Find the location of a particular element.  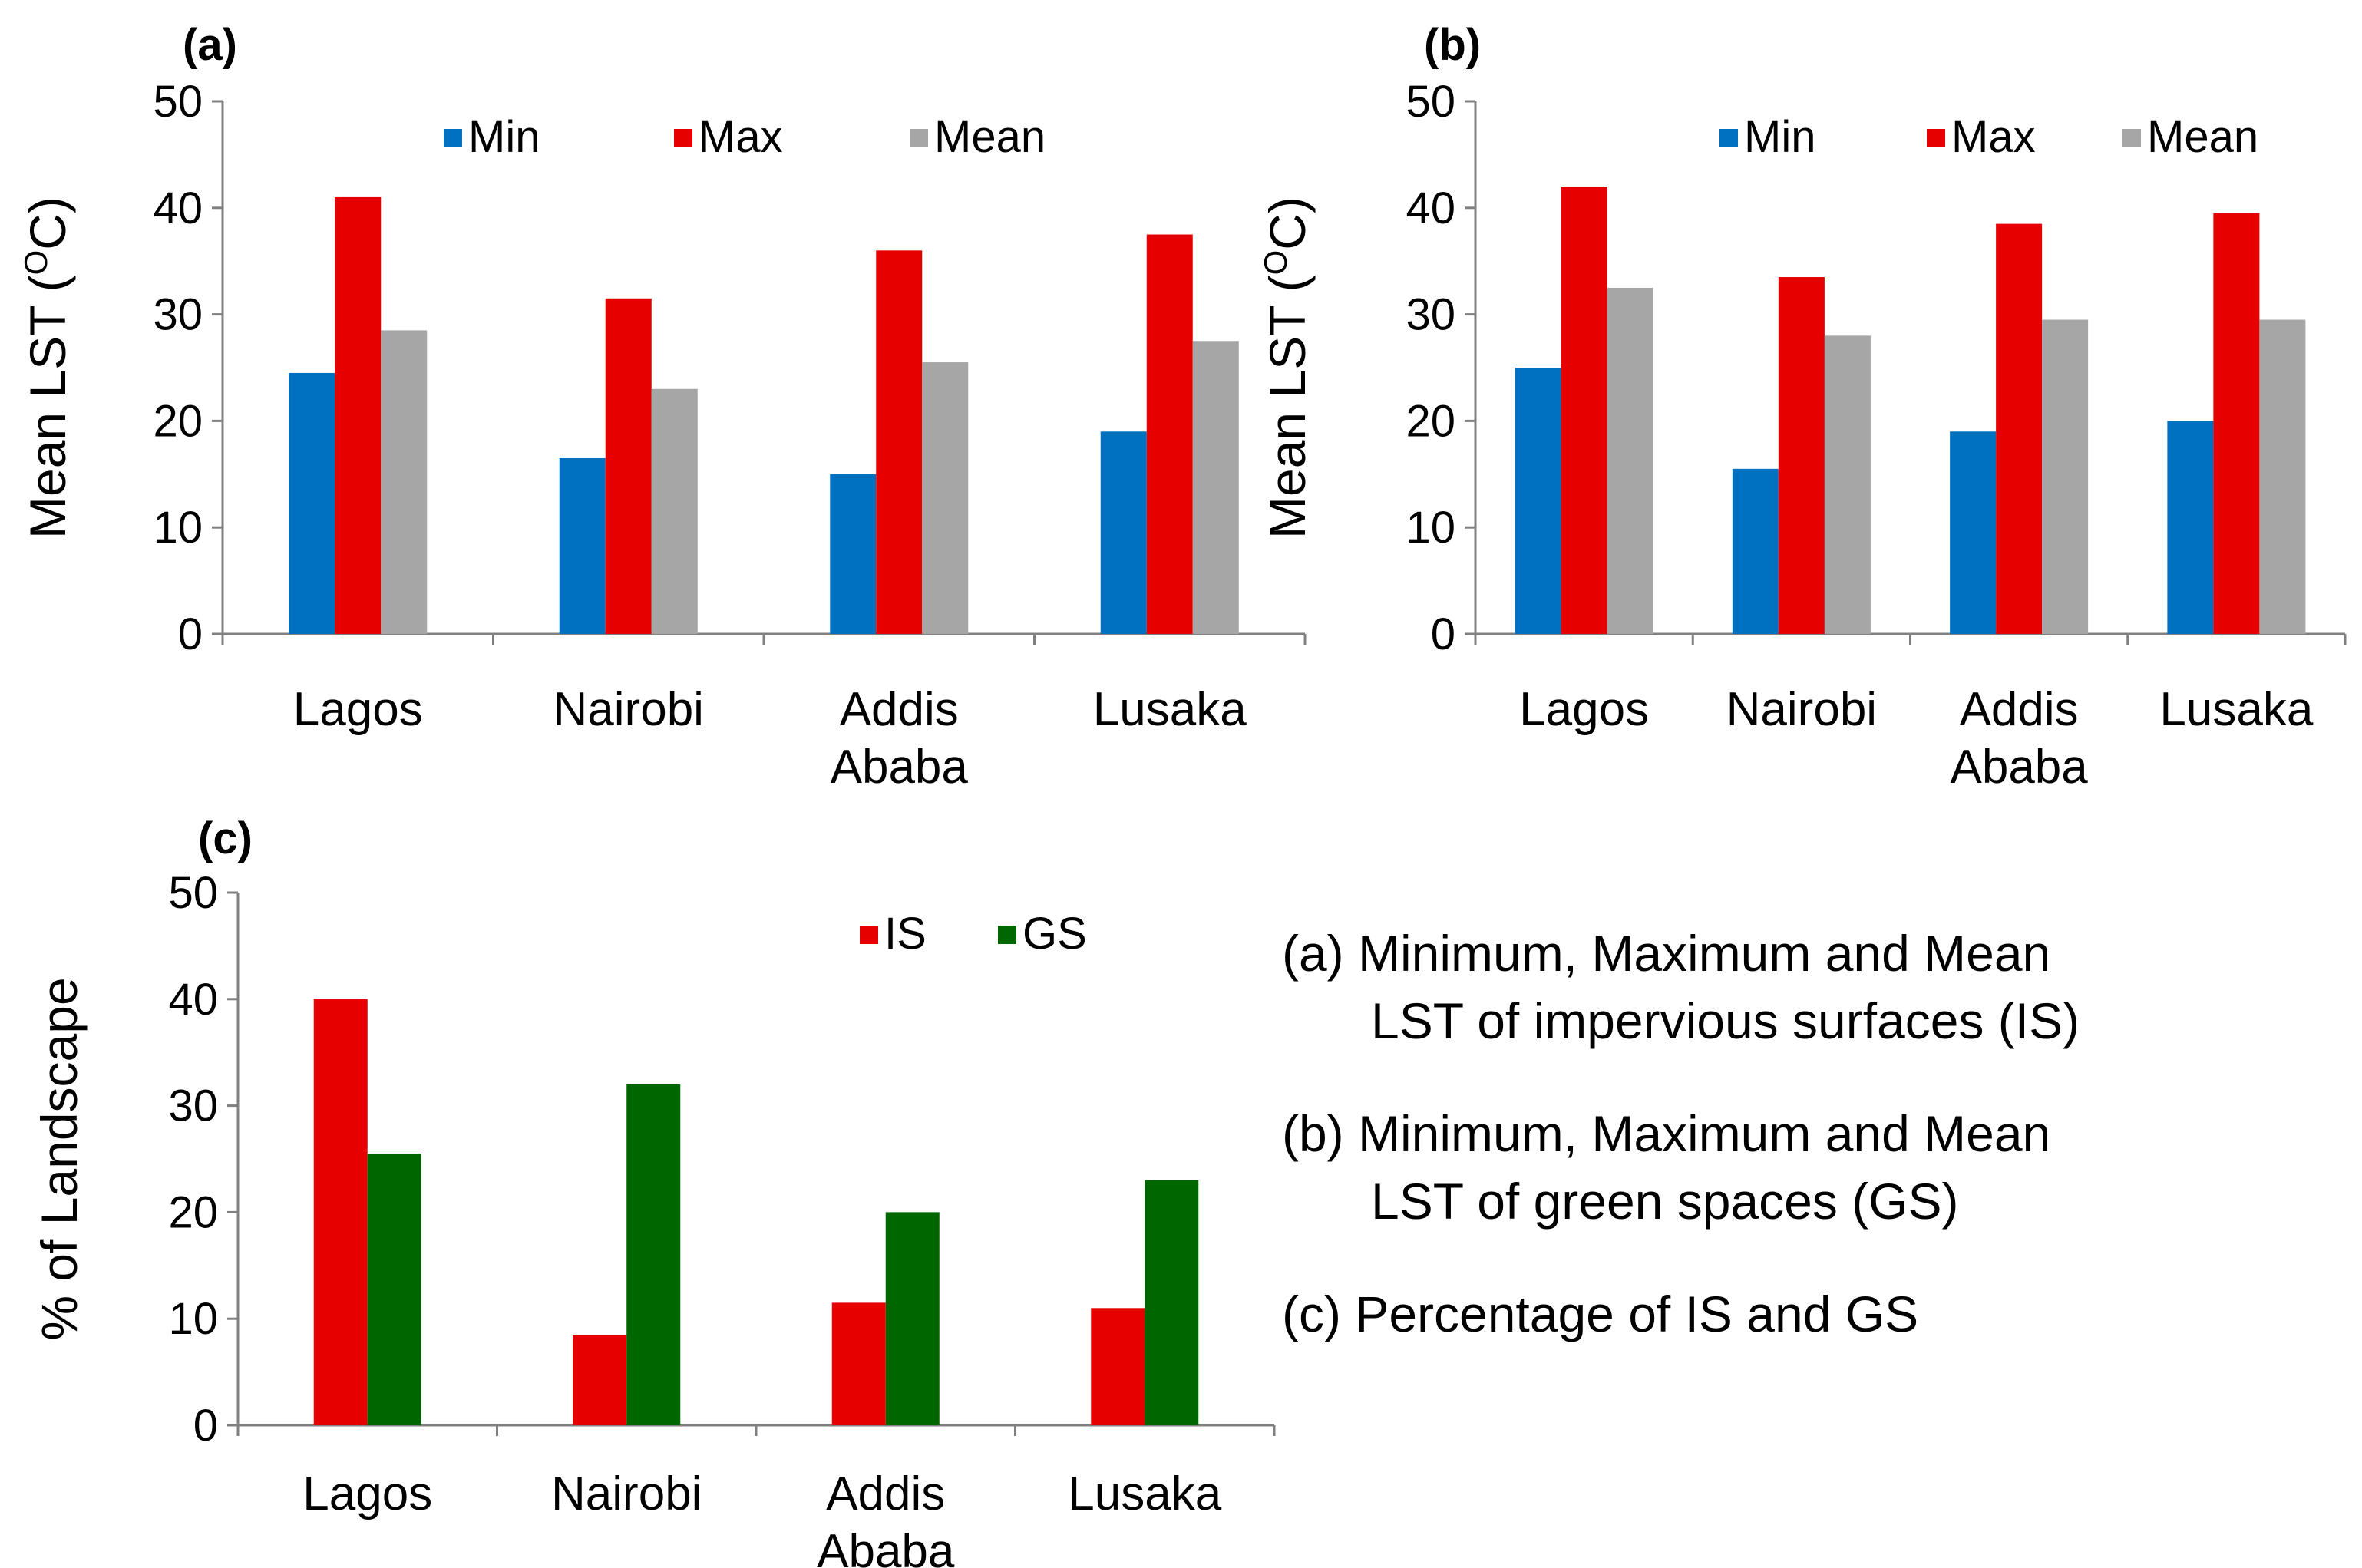

chart-a-y-tick-label: 0 is located at coordinates (190, 634).